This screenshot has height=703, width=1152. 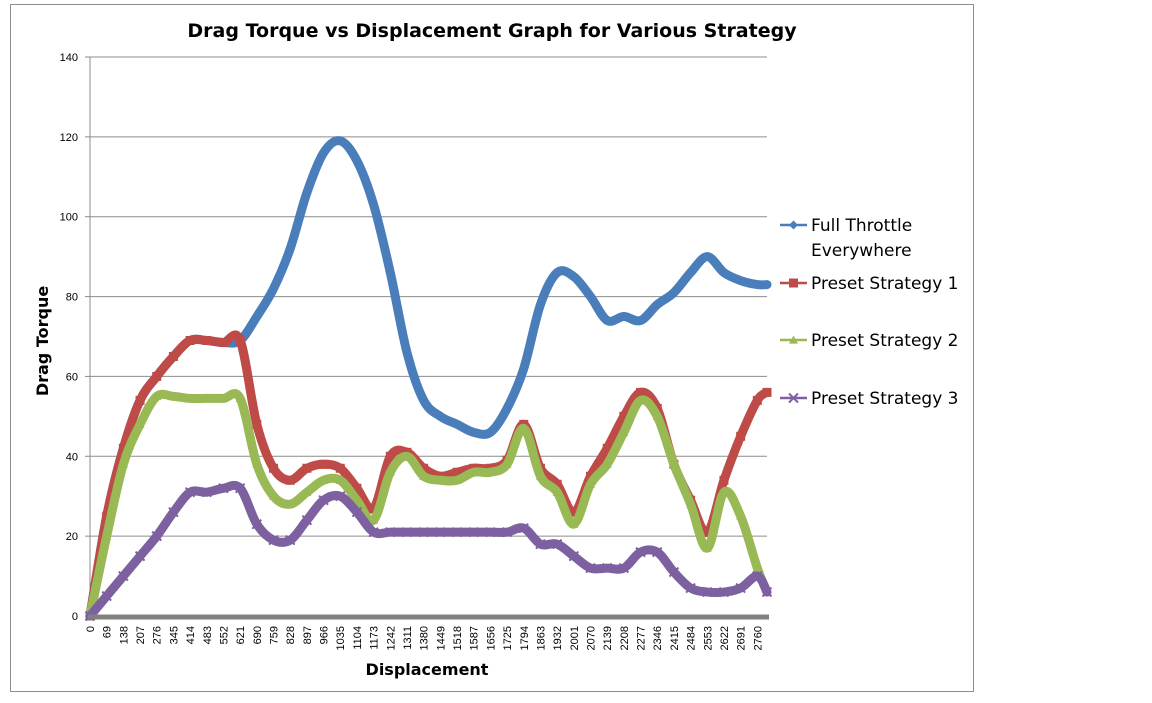 What do you see at coordinates (124, 635) in the screenshot?
I see `x-tick-label-2: 138` at bounding box center [124, 635].